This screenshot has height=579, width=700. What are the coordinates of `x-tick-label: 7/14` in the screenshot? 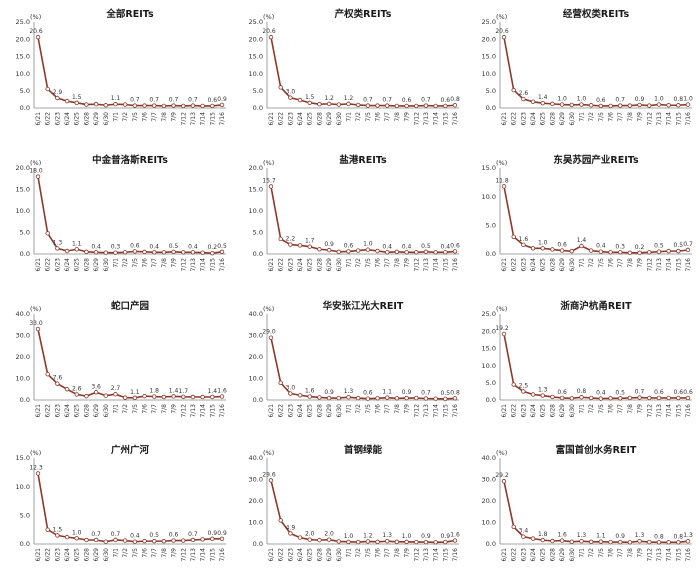 It's located at (669, 411).